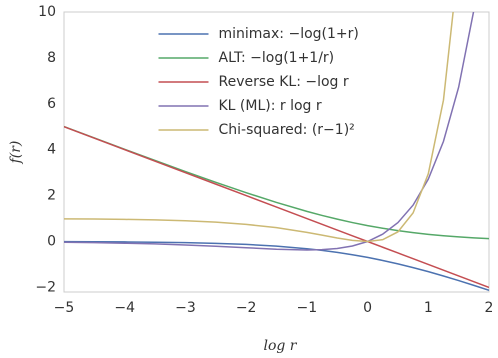  Describe the element at coordinates (284, 82) in the screenshot. I see `legend-label: Reverse KL: −log r` at that location.